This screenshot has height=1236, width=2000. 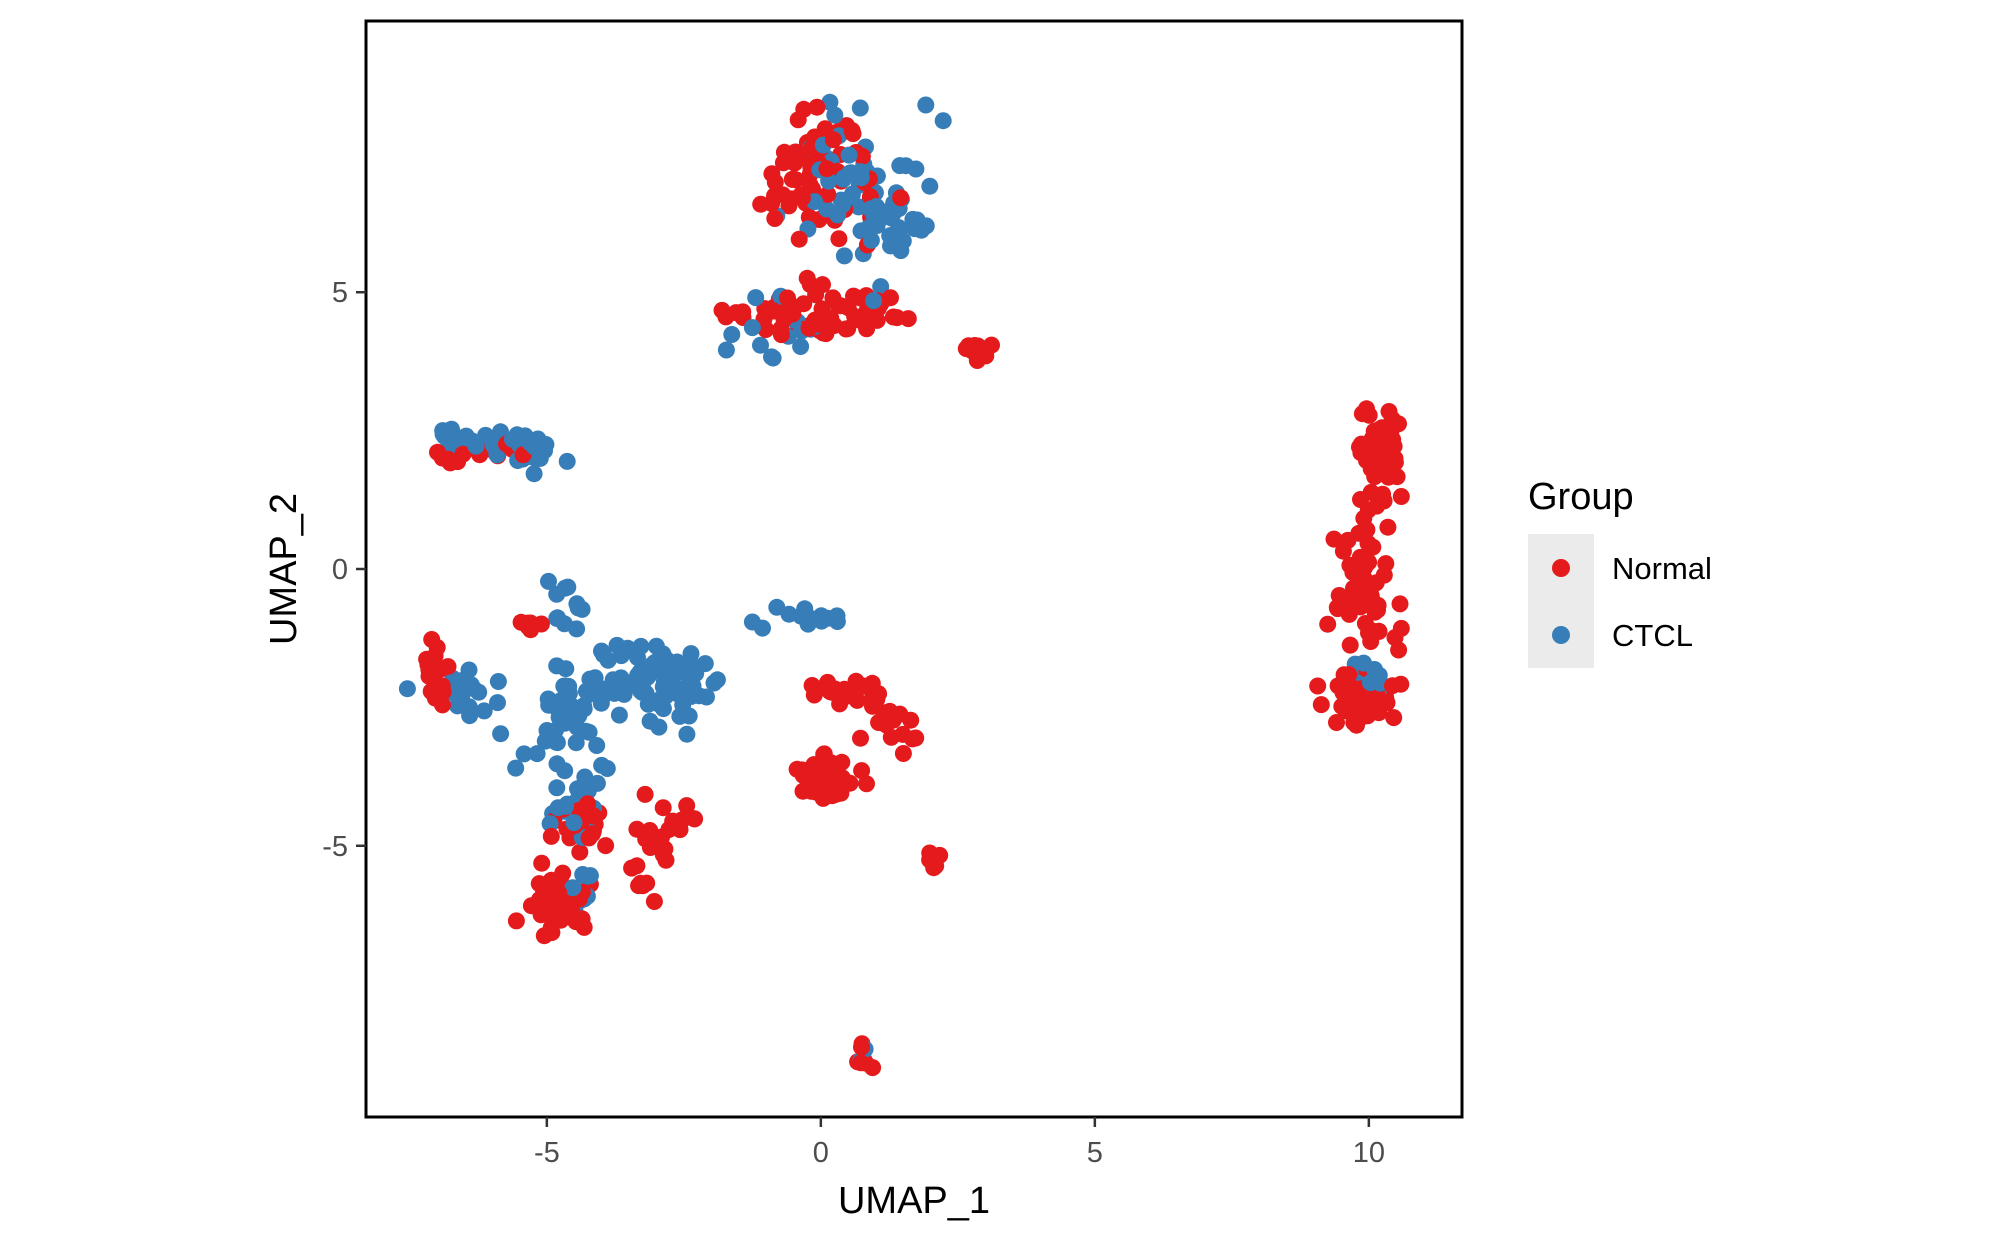 I want to click on y-tick-label: 5, so click(x=340, y=293).